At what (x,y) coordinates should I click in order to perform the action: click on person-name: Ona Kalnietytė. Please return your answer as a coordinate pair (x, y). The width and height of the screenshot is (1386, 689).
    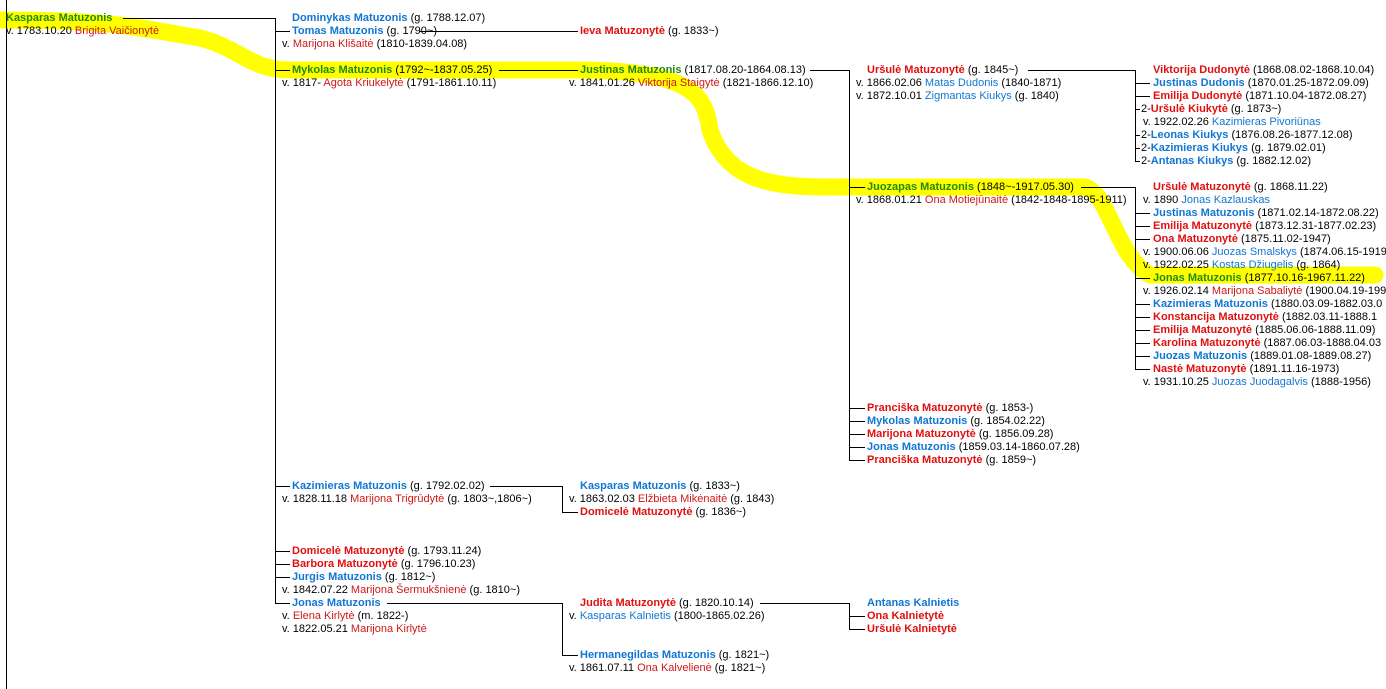
    Looking at the image, I should click on (906, 616).